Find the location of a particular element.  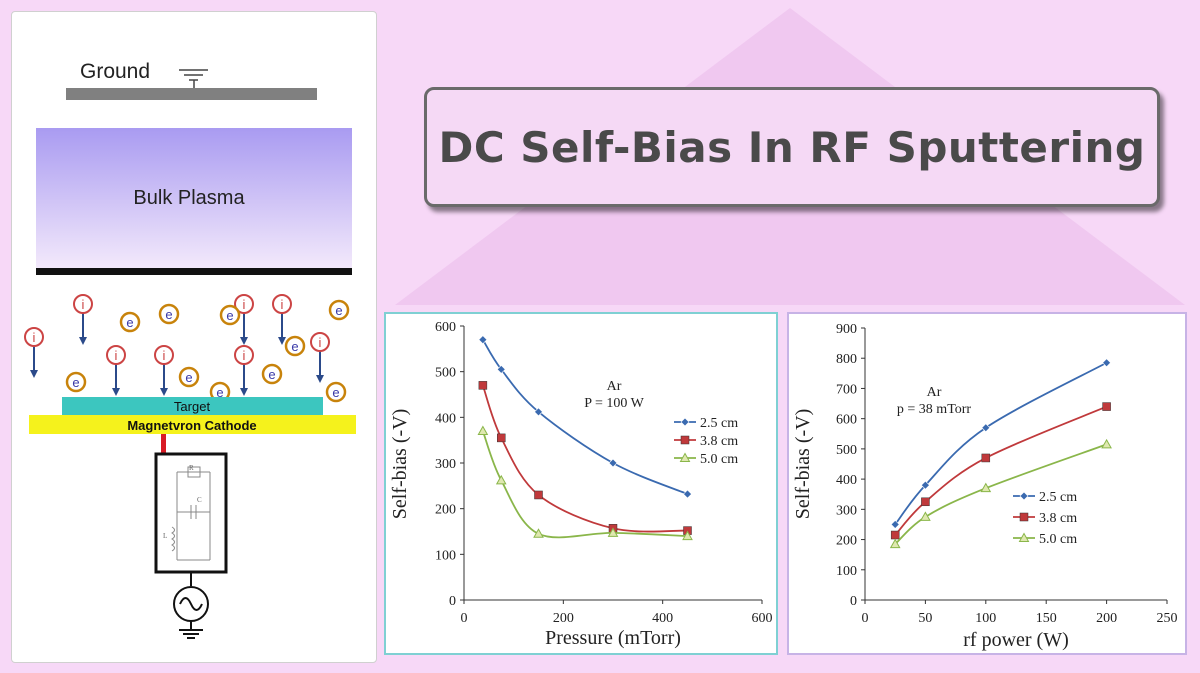

title-box: DC Self-Bias In RF Sputtering is located at coordinates (792, 147).